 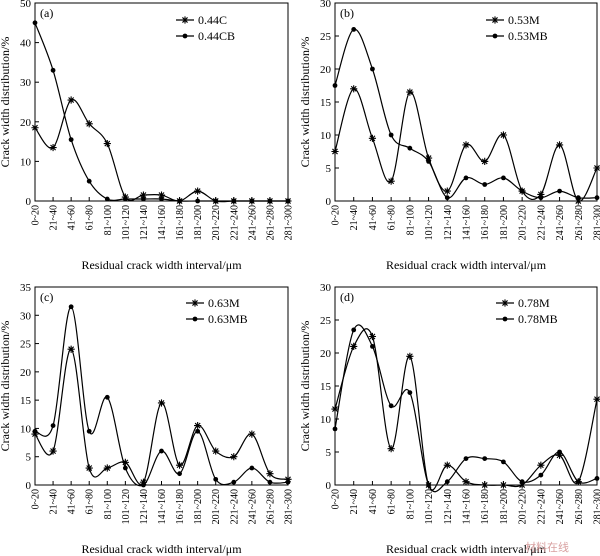 I want to click on data-point-0.44CB-6, so click(x=143, y=199).